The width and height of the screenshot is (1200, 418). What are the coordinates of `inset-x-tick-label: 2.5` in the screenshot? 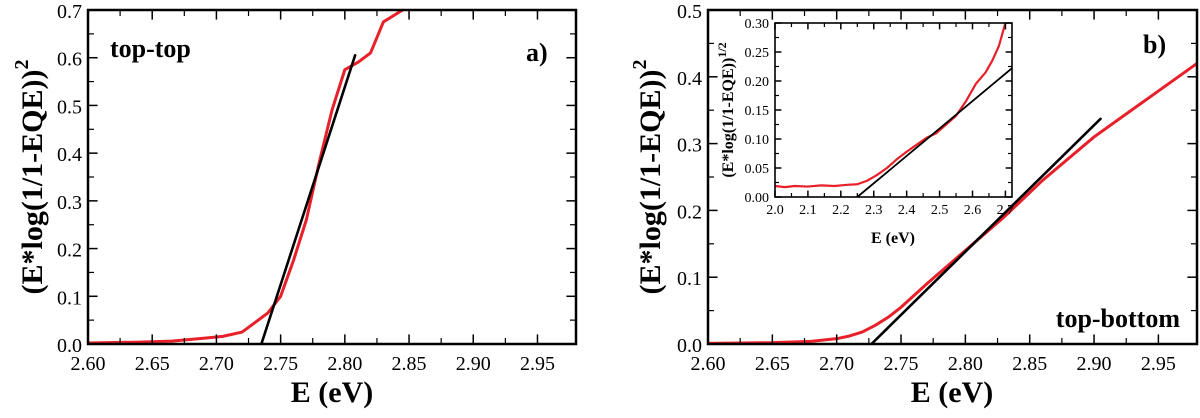 It's located at (940, 210).